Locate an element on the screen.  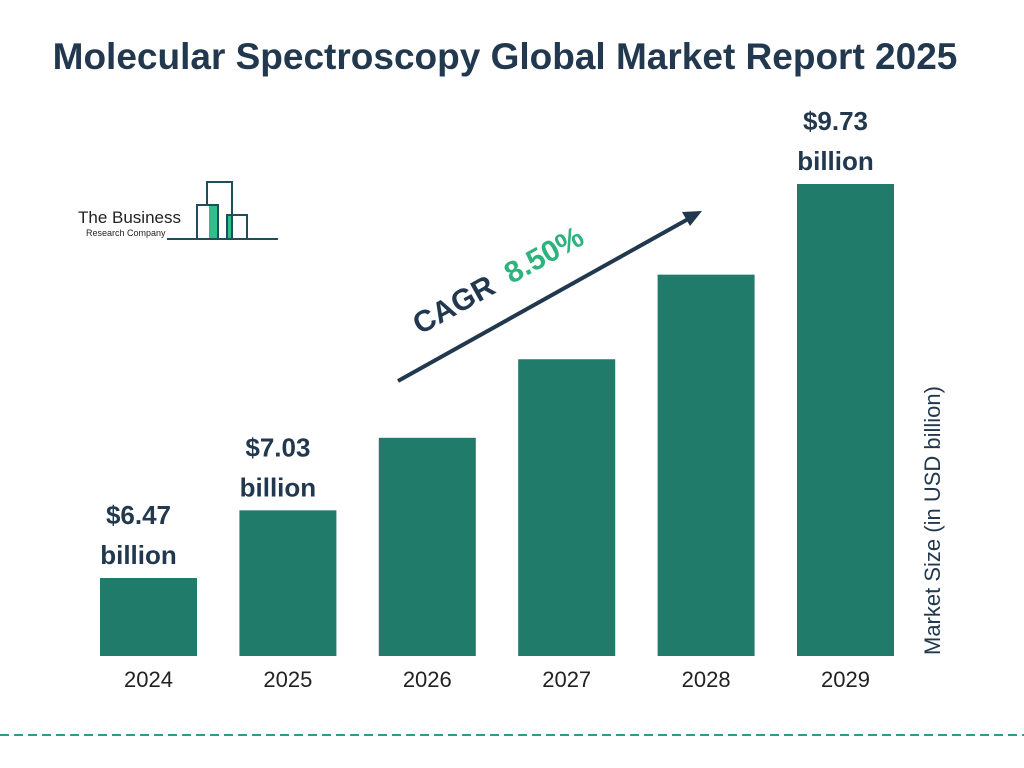
logo: The Business Research Company is located at coordinates (178, 210).